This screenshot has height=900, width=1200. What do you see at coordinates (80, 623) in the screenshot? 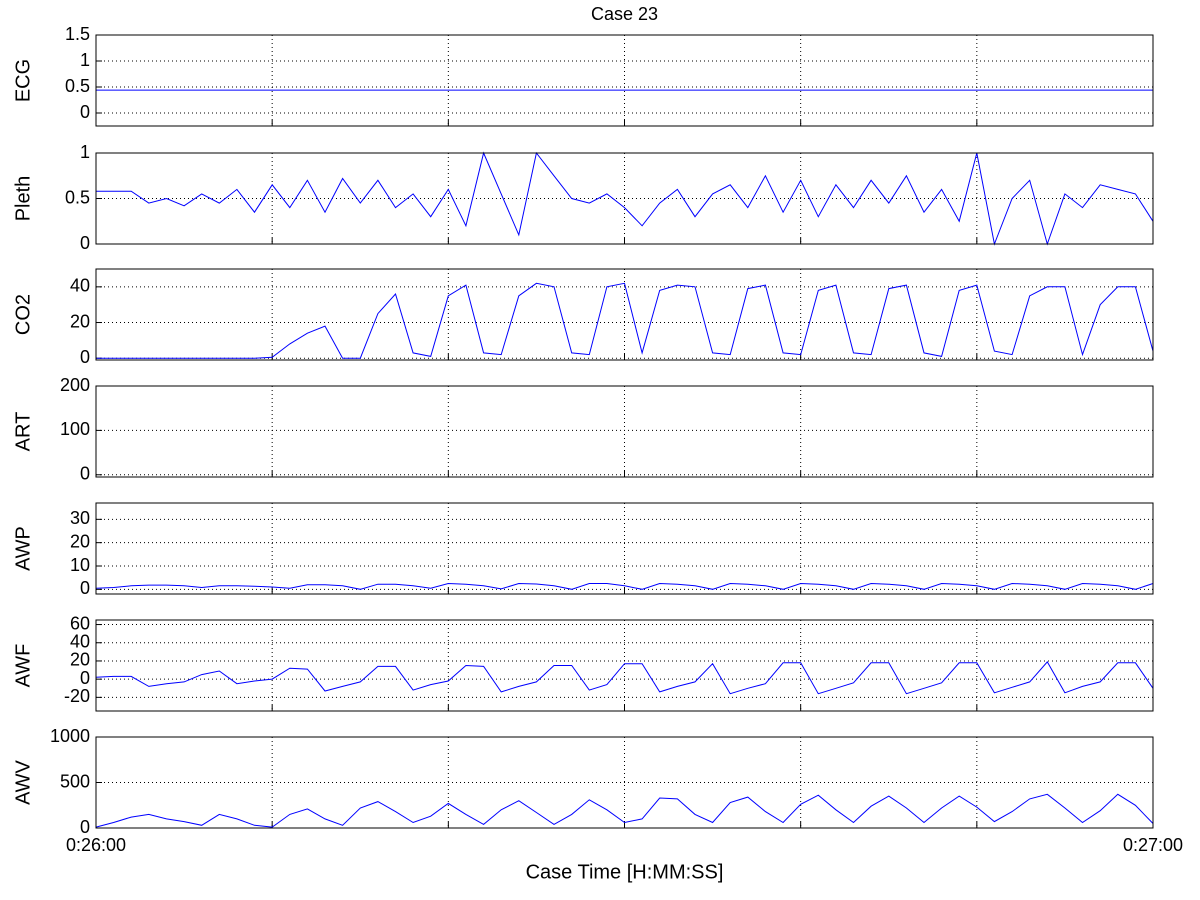
I see `y-tick-label: 60` at bounding box center [80, 623].